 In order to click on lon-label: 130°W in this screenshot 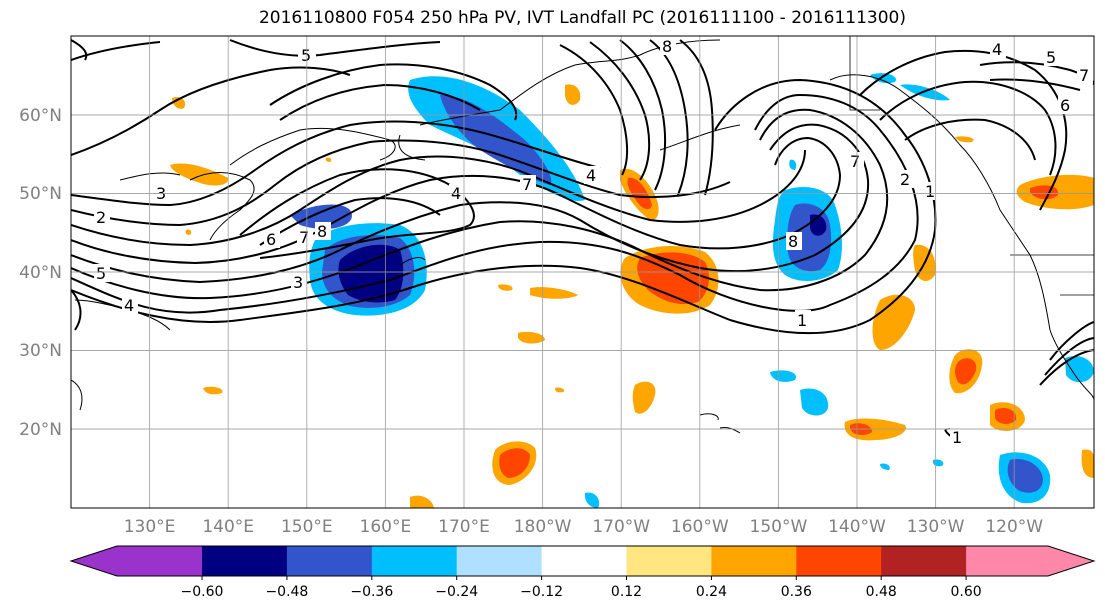, I will do `click(936, 527)`.